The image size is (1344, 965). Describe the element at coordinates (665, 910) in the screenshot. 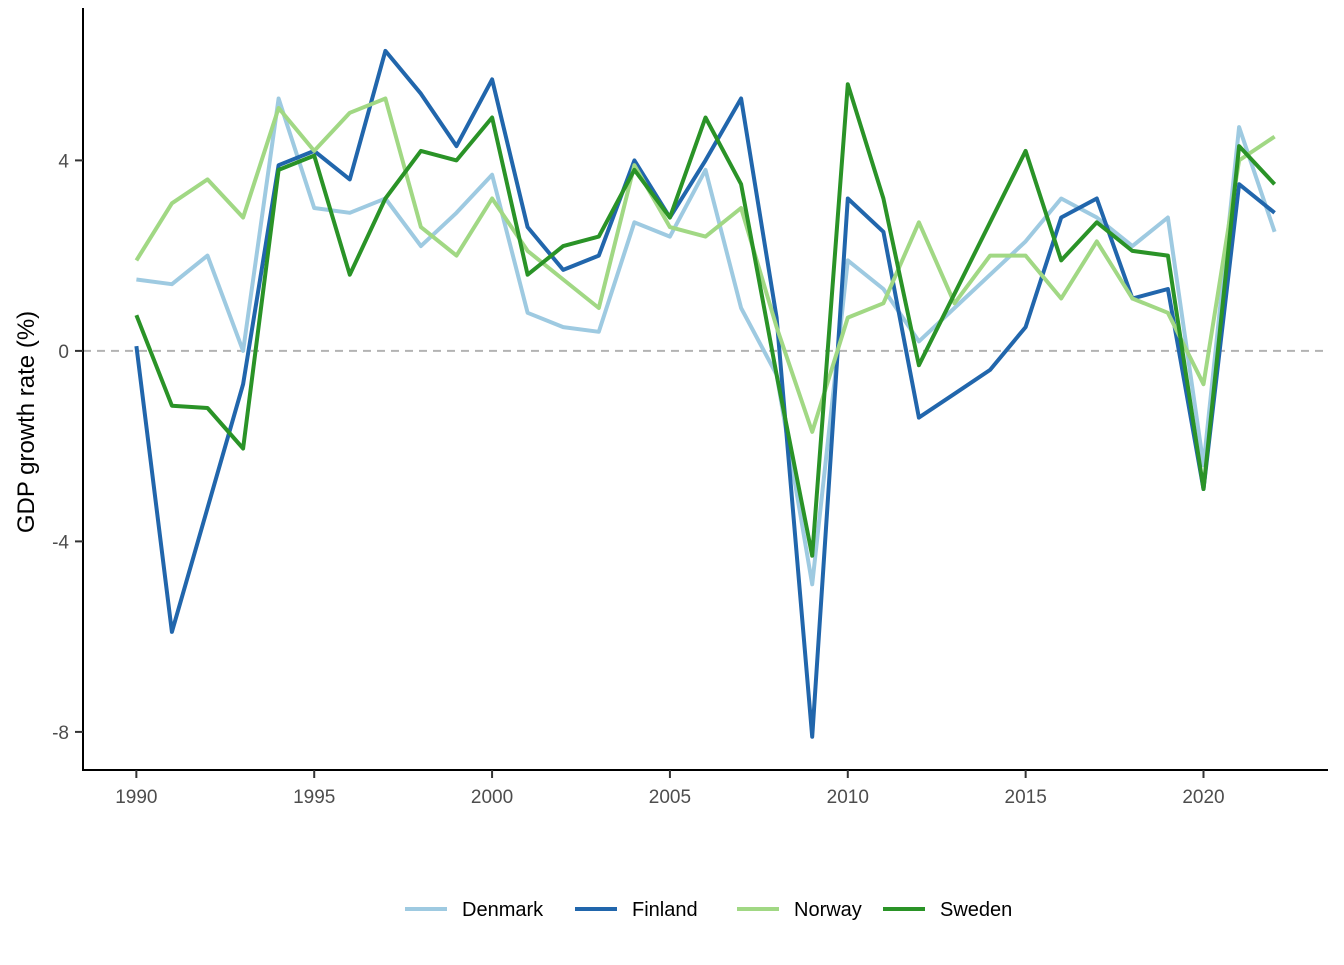

I see `legend-label-finland: Finland` at that location.